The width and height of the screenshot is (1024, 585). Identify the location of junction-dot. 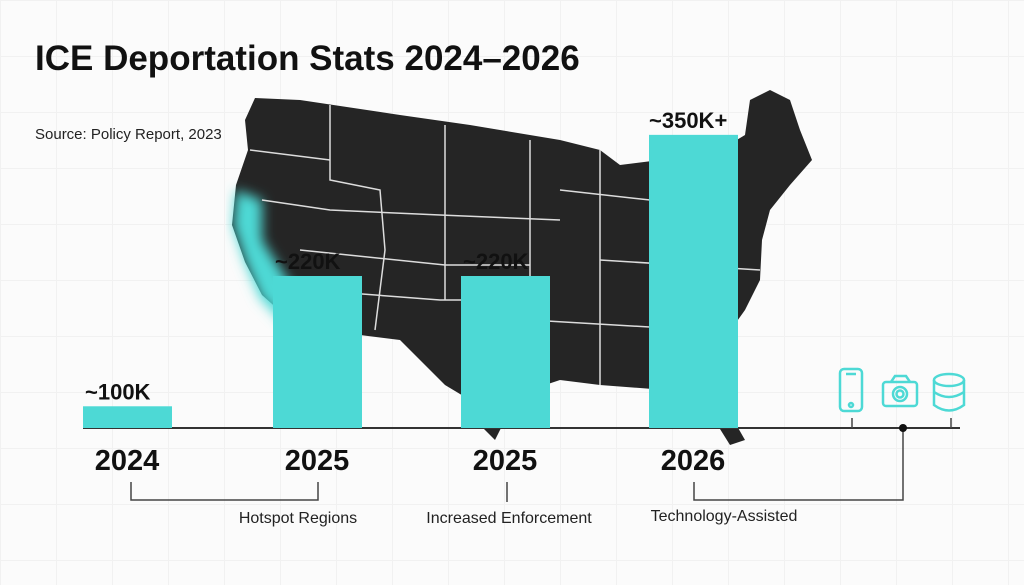
(903, 428).